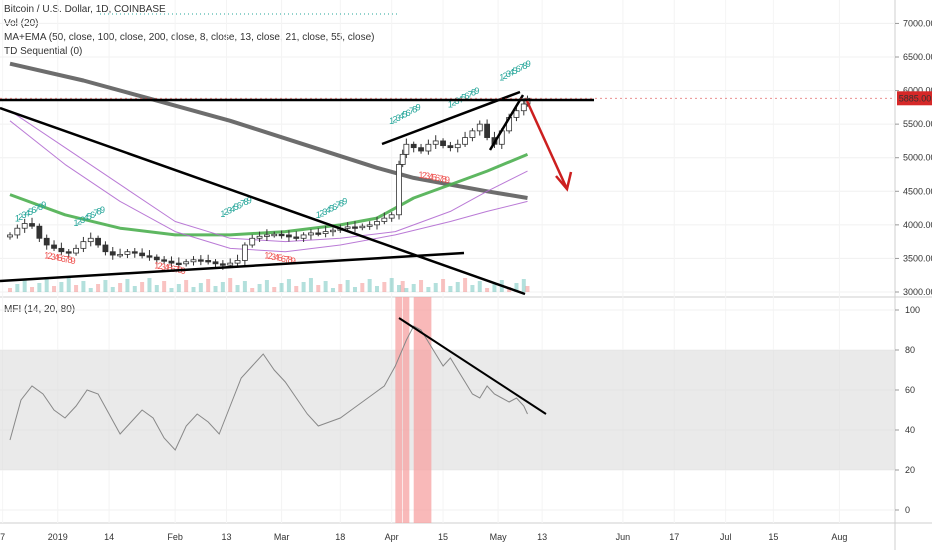 This screenshot has height=550, width=932. I want to click on down-arrow-shaft, so click(547, 145).